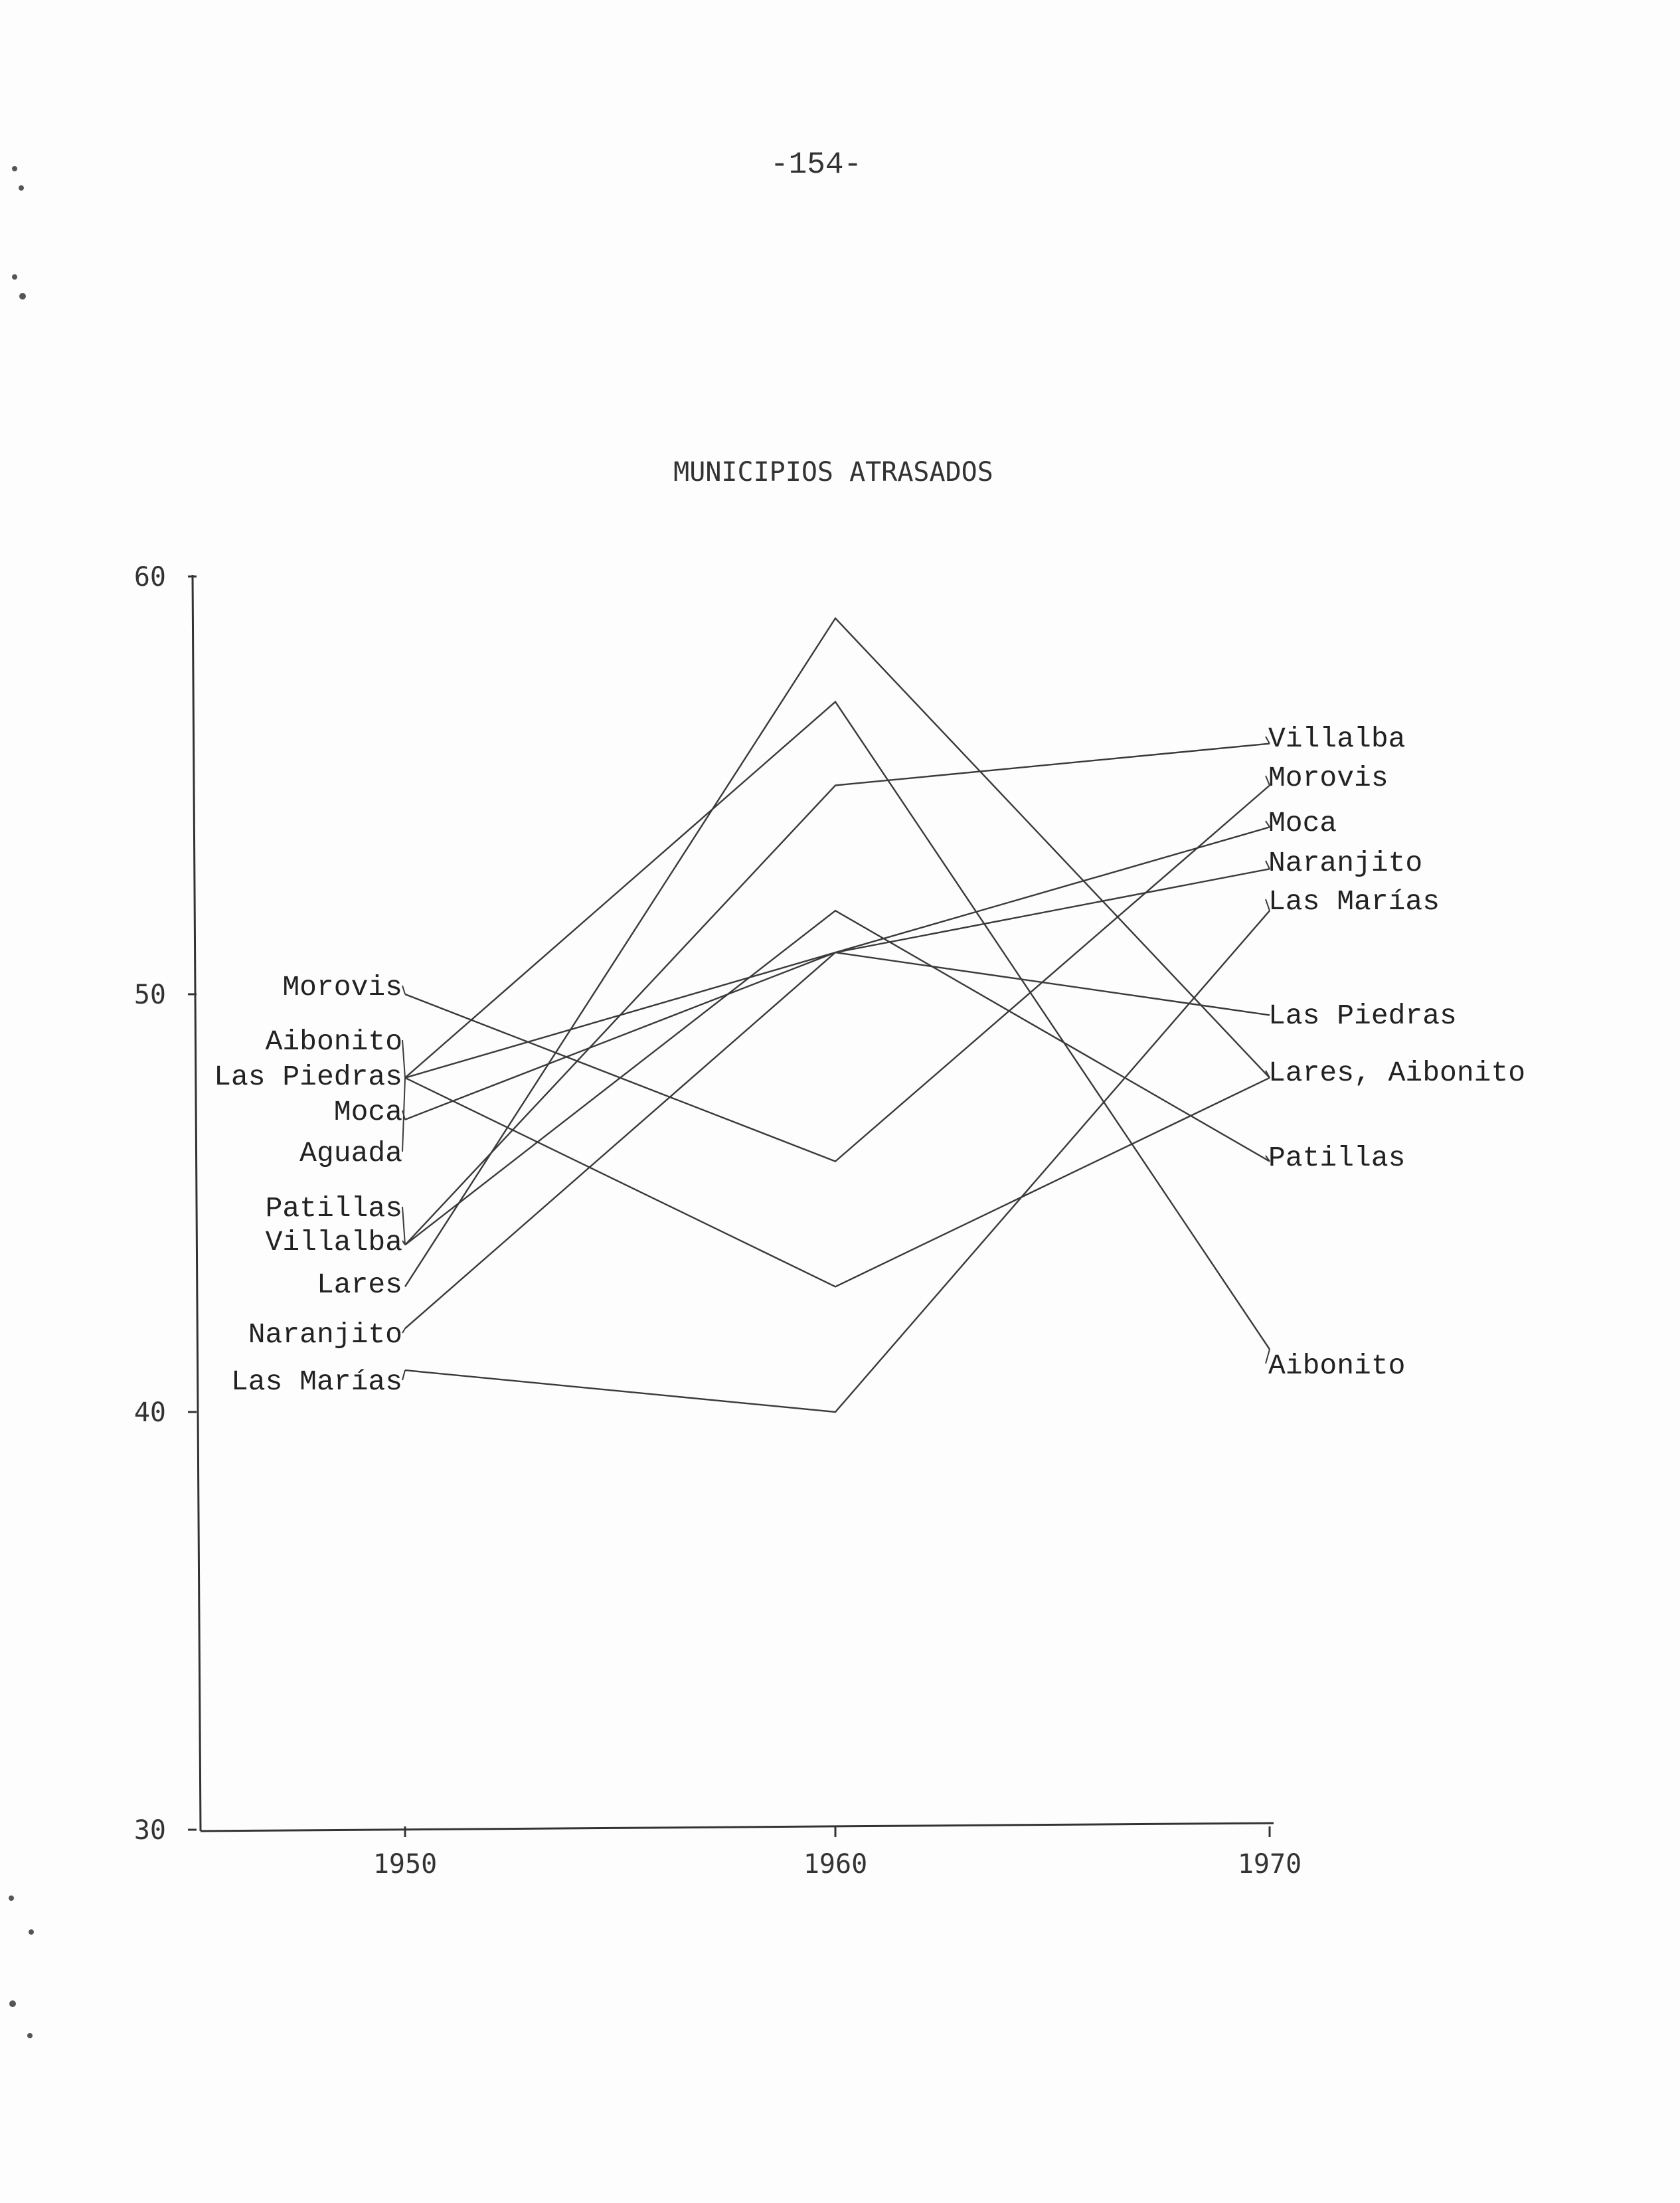 Image resolution: width=1680 pixels, height=2203 pixels. Describe the element at coordinates (165, 1204) in the screenshot. I see `y-ticks: 60 50 40 30` at that location.